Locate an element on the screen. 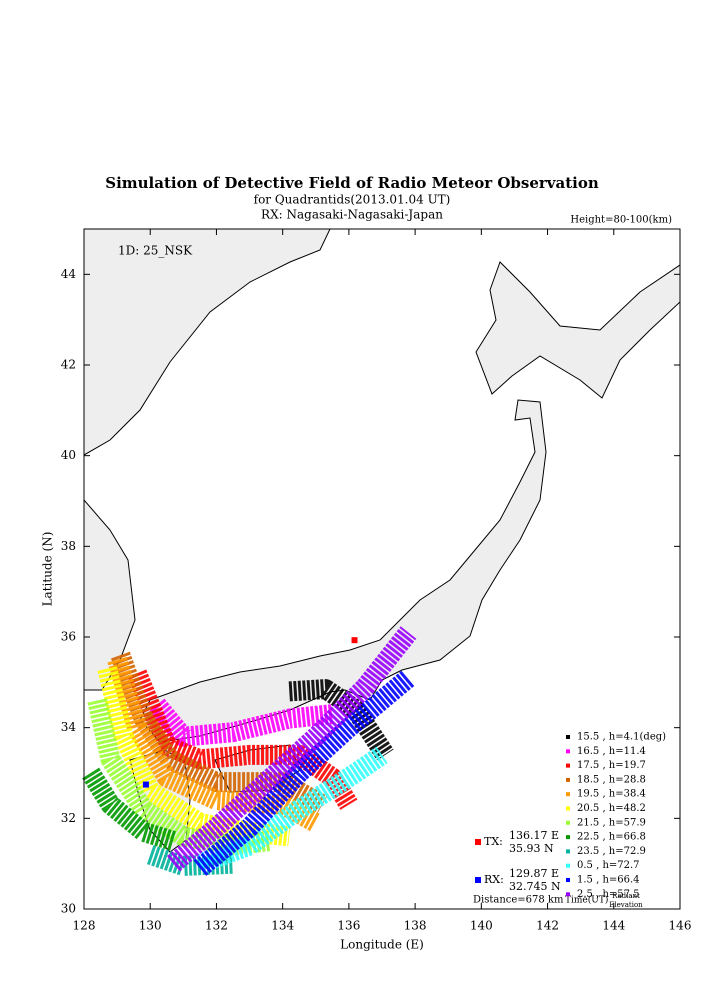 This screenshot has width=702, height=998. y-tick-label: 44 is located at coordinates (69, 274).